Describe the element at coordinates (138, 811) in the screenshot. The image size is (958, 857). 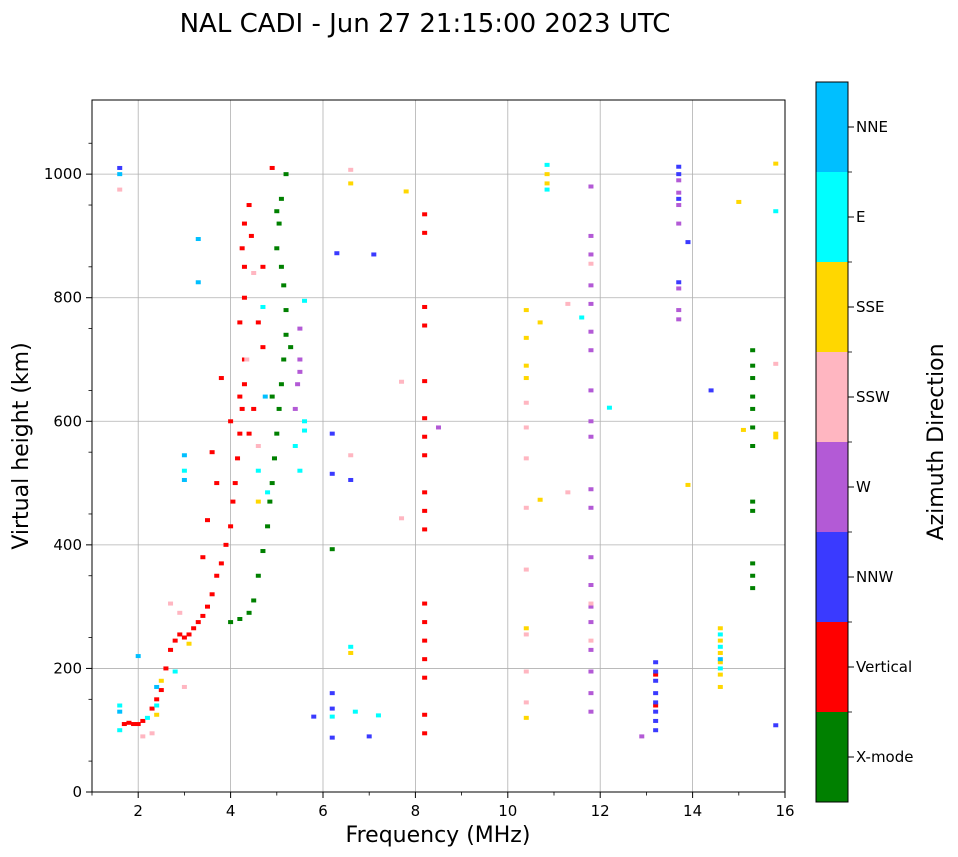
I see `x-tick-label: 2` at that location.